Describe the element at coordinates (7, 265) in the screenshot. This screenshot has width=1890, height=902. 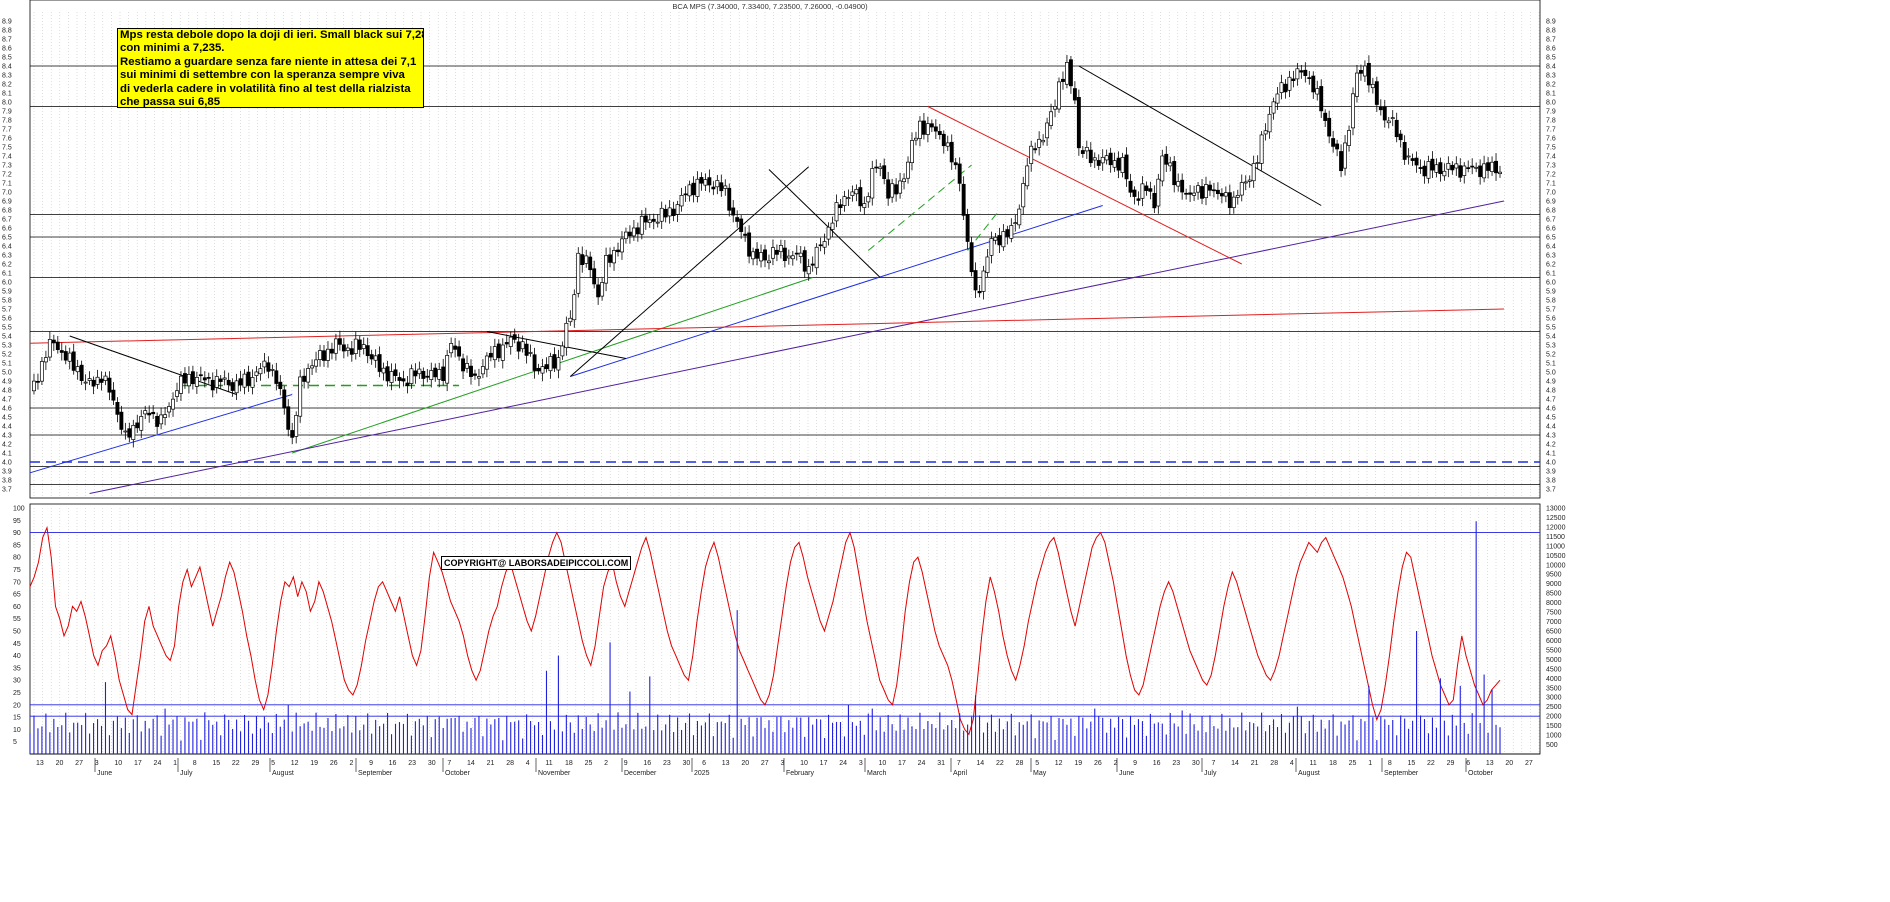
I see `price-tick-label-left: 6.2` at that location.